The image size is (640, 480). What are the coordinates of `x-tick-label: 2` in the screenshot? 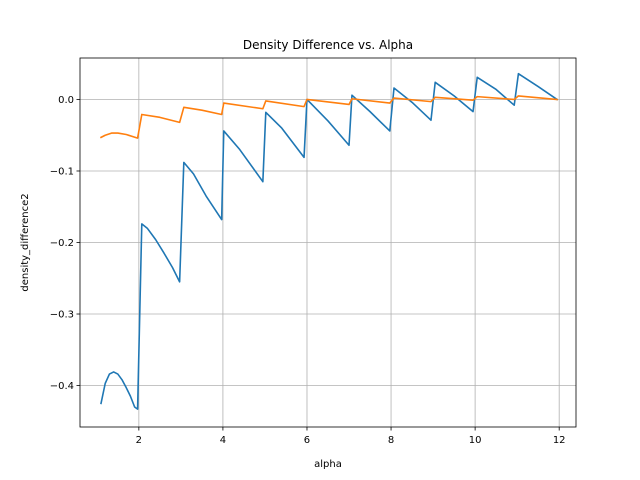 It's located at (139, 440).